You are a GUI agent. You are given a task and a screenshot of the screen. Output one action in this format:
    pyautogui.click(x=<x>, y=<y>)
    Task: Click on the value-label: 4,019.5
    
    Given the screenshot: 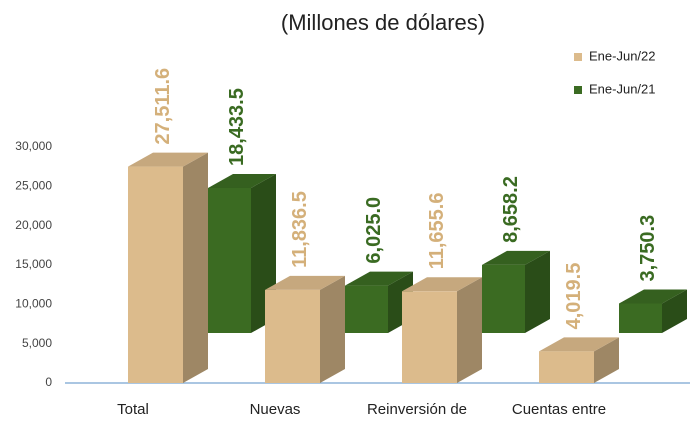 What is the action you would take?
    pyautogui.click(x=574, y=296)
    